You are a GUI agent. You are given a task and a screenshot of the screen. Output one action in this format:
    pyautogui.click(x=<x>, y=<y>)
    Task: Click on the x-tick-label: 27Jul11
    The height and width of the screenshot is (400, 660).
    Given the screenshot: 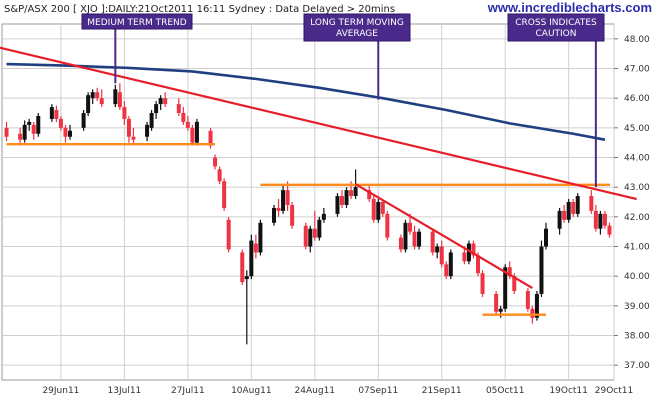 What is the action you would take?
    pyautogui.click(x=188, y=391)
    